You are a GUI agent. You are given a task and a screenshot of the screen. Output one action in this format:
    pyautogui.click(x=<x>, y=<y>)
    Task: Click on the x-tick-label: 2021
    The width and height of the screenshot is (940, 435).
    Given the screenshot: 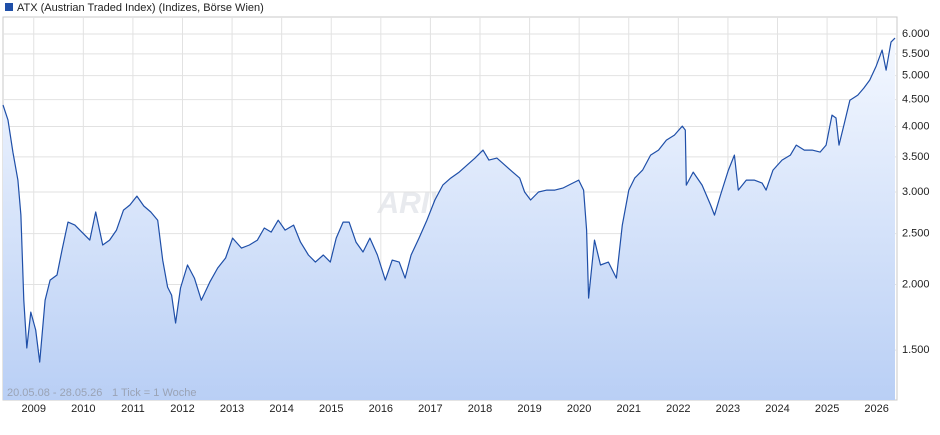 What is the action you would take?
    pyautogui.click(x=629, y=409)
    